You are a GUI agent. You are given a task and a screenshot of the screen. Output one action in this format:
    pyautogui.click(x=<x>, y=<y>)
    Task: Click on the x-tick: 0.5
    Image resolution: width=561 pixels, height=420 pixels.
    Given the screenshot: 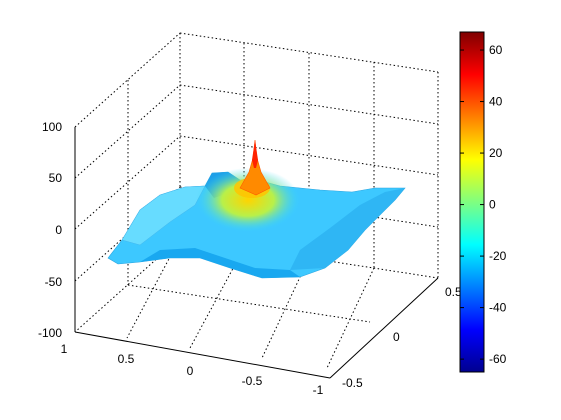 What is the action you would take?
    pyautogui.click(x=126, y=359)
    